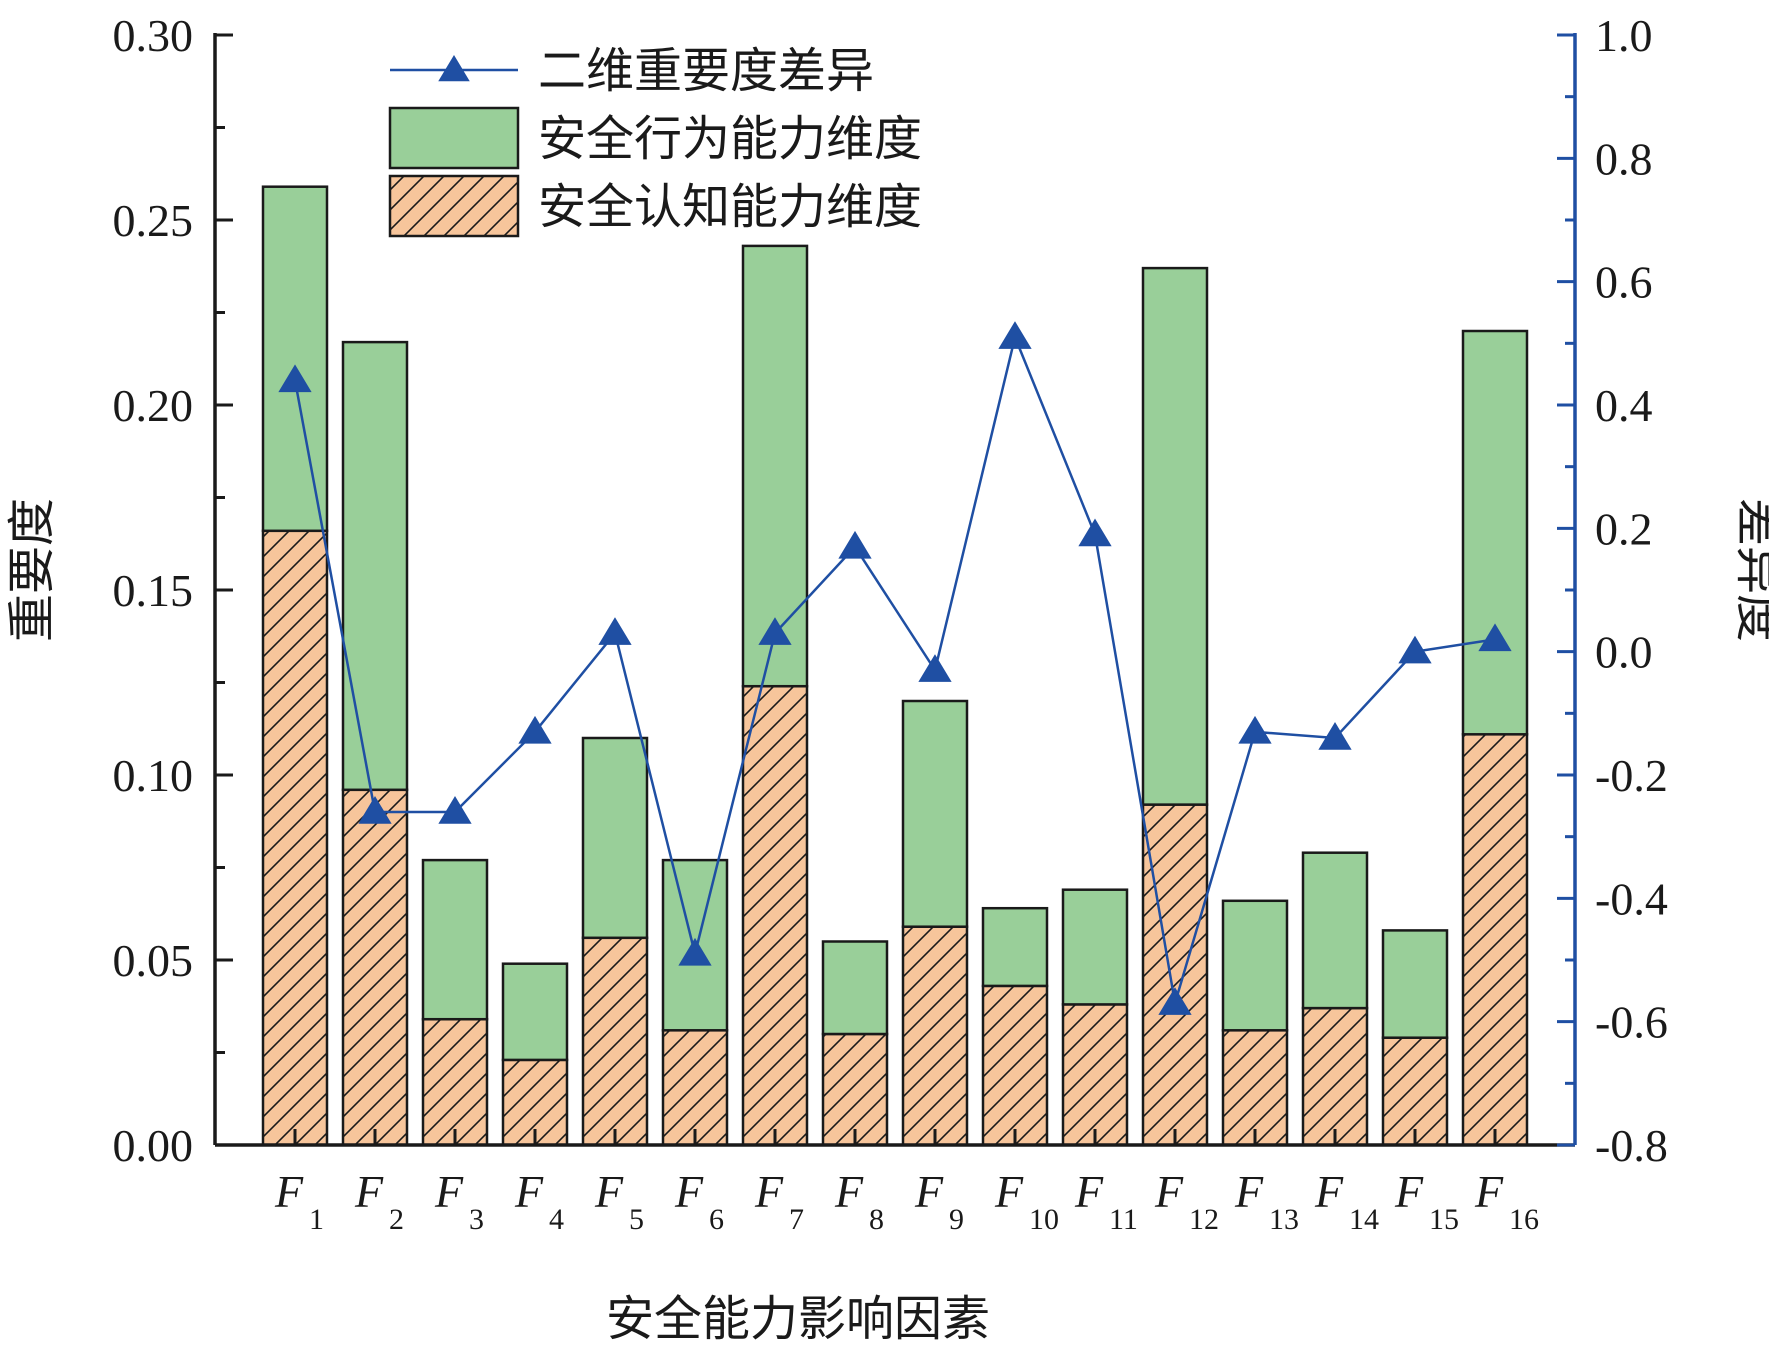 The height and width of the screenshot is (1354, 1769). Describe the element at coordinates (153, 405) in the screenshot. I see `left-tick-label: 0.20` at that location.